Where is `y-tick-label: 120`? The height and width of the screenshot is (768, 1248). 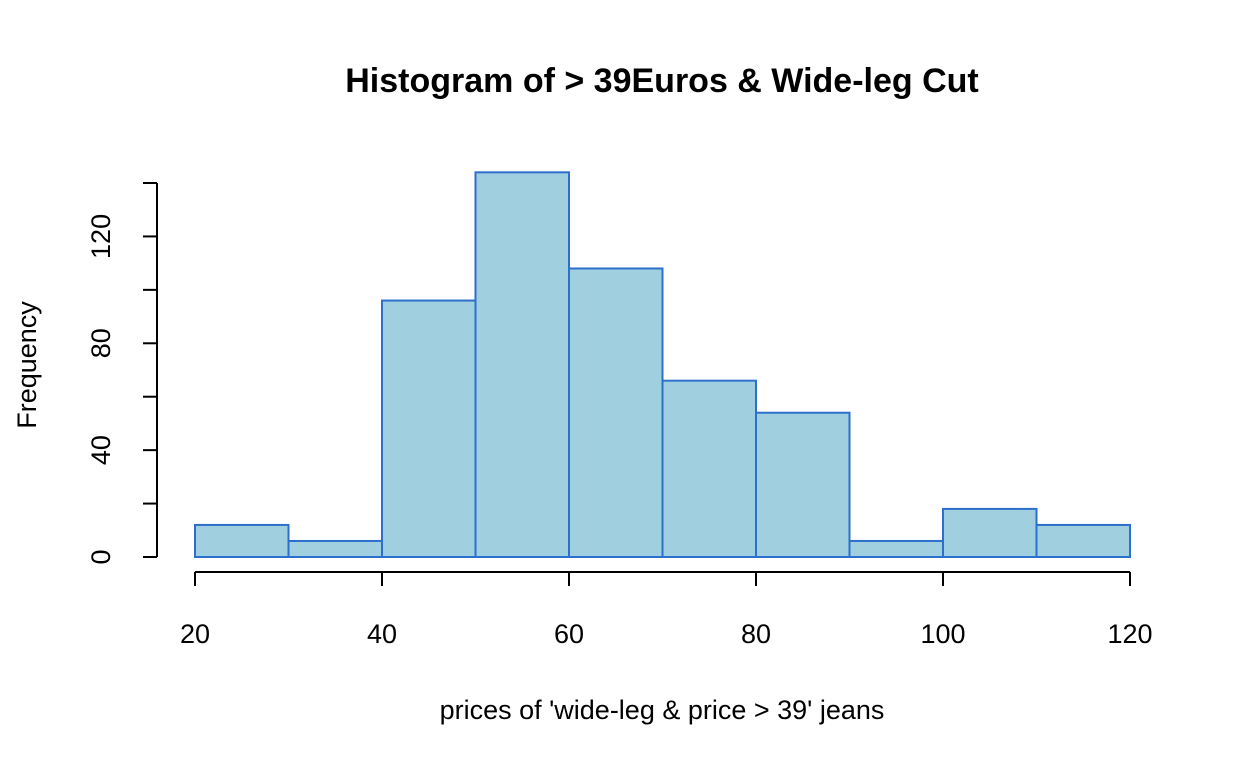 y-tick-label: 120 is located at coordinates (101, 236).